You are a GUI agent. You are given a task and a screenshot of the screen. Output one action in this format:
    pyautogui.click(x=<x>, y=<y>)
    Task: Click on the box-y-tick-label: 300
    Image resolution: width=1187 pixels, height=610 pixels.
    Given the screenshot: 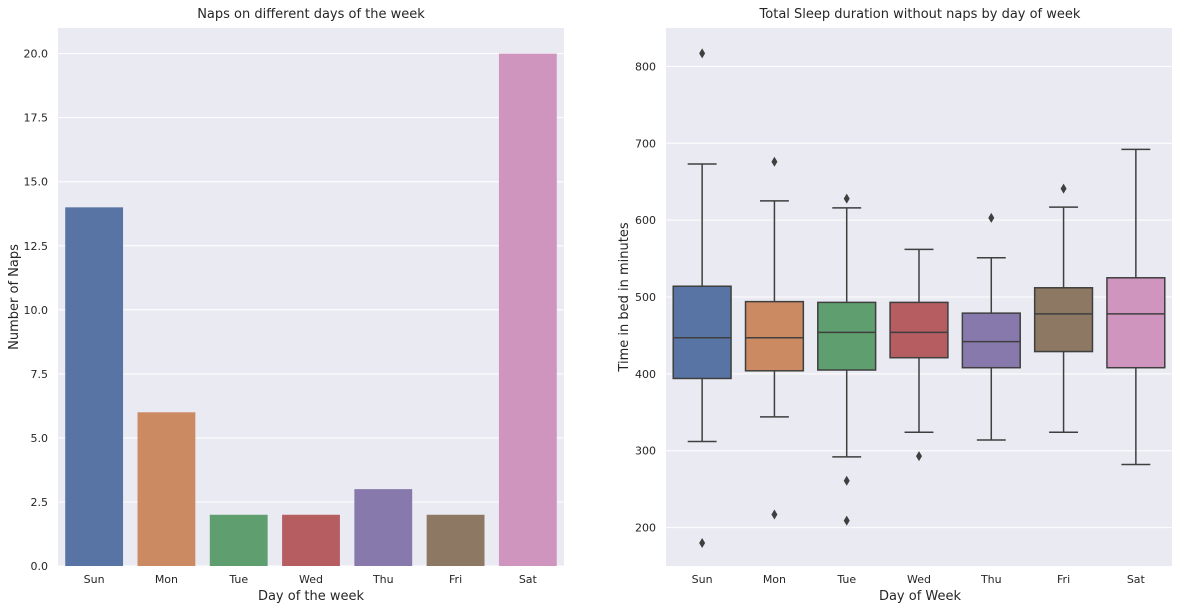 What is the action you would take?
    pyautogui.click(x=645, y=451)
    